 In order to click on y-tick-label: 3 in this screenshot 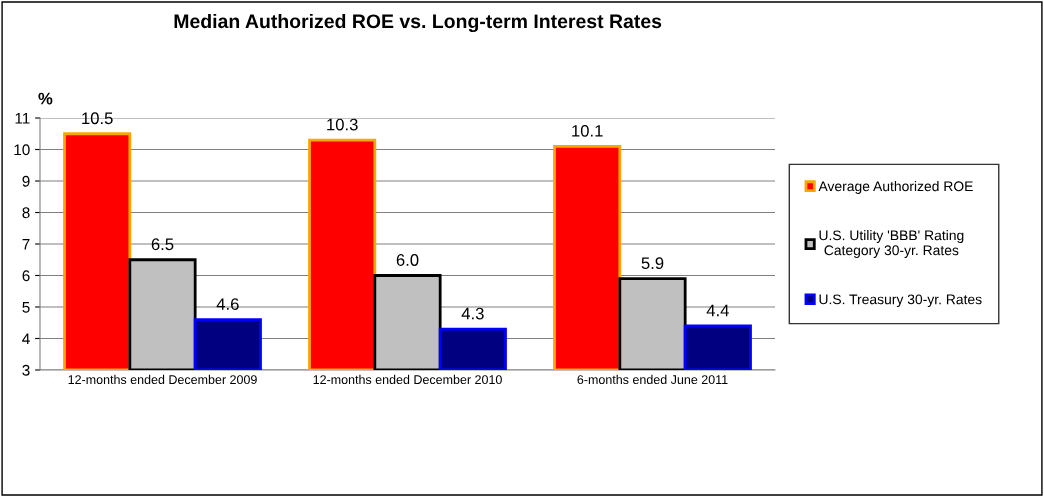, I will do `click(26, 370)`.